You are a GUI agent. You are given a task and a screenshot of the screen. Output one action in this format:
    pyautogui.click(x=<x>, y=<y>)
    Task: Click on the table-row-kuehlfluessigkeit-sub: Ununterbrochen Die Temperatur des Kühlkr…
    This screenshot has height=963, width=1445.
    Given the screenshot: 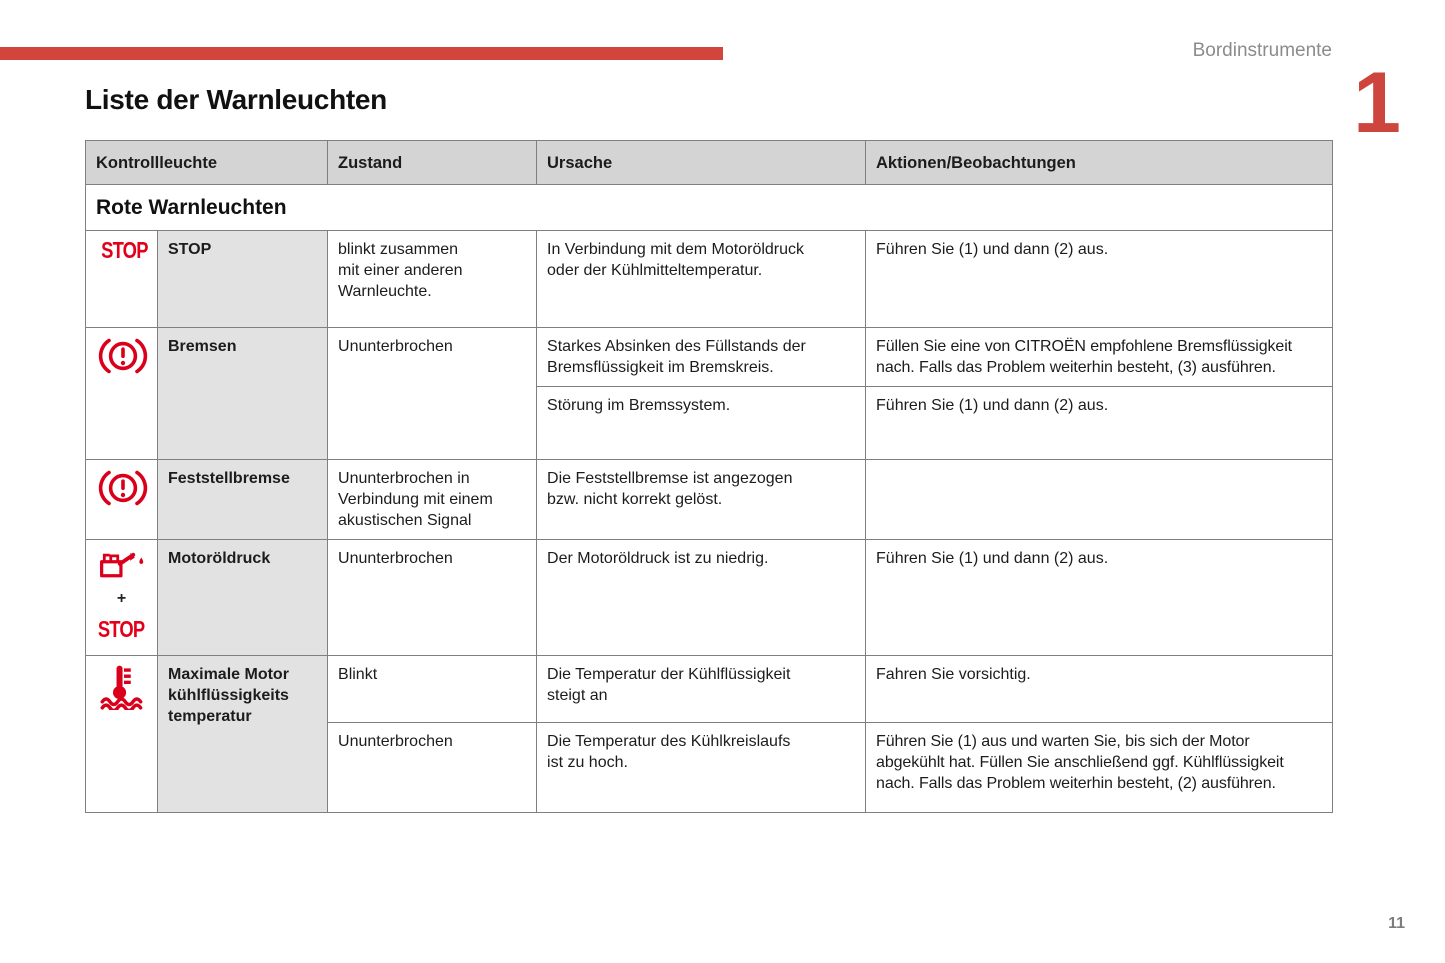 What is the action you would take?
    pyautogui.click(x=710, y=768)
    